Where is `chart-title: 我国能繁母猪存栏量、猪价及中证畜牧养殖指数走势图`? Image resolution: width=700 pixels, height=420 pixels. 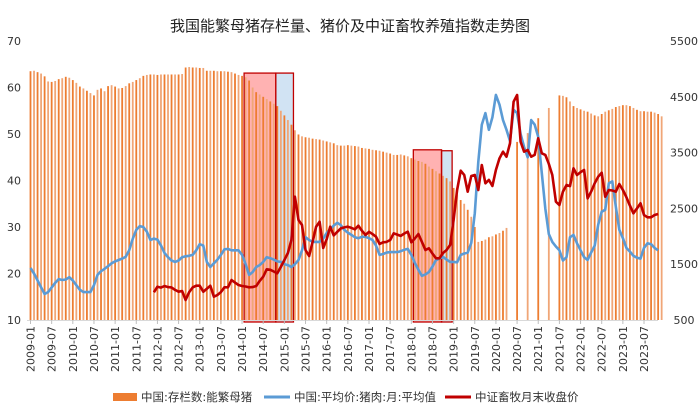 chart-title: 我国能繁母猪存栏量、猪价及中证畜牧养殖指数走势图 is located at coordinates (350, 26).